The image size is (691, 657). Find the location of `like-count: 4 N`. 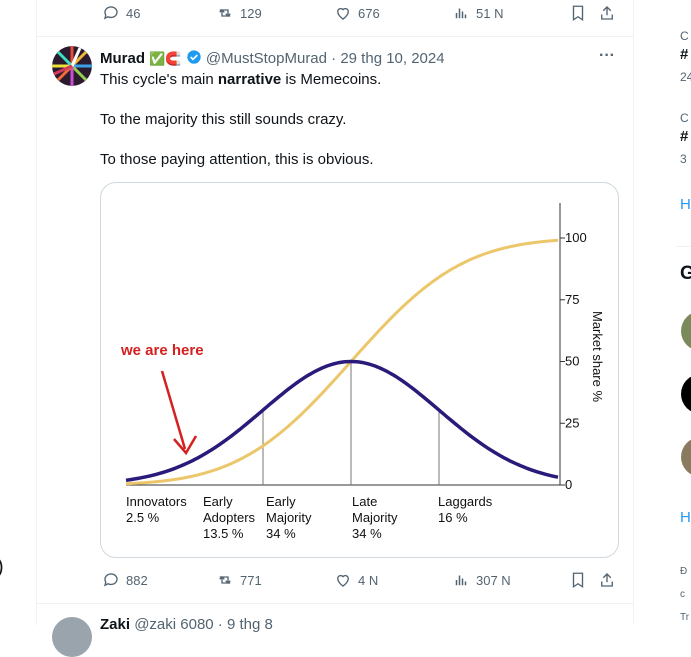

like-count: 4 N is located at coordinates (368, 580).